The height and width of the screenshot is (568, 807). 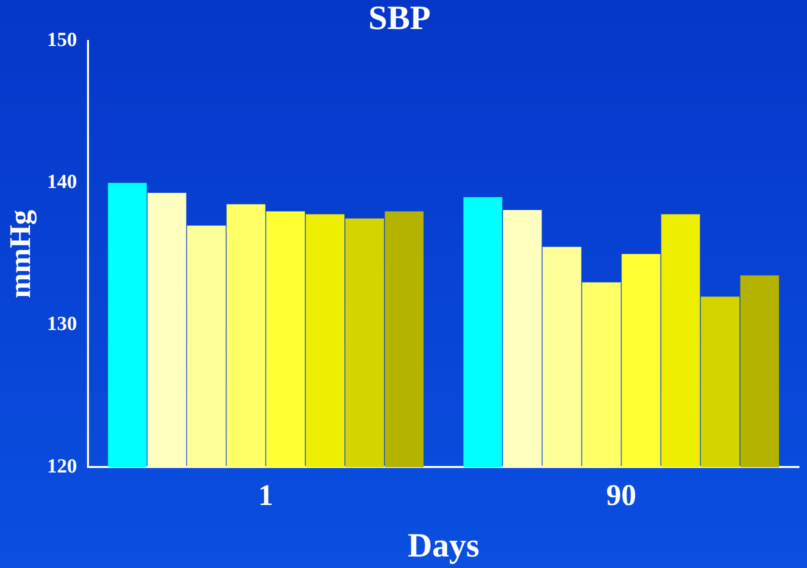 What do you see at coordinates (621, 495) in the screenshot?
I see `x-tick-label: 90` at bounding box center [621, 495].